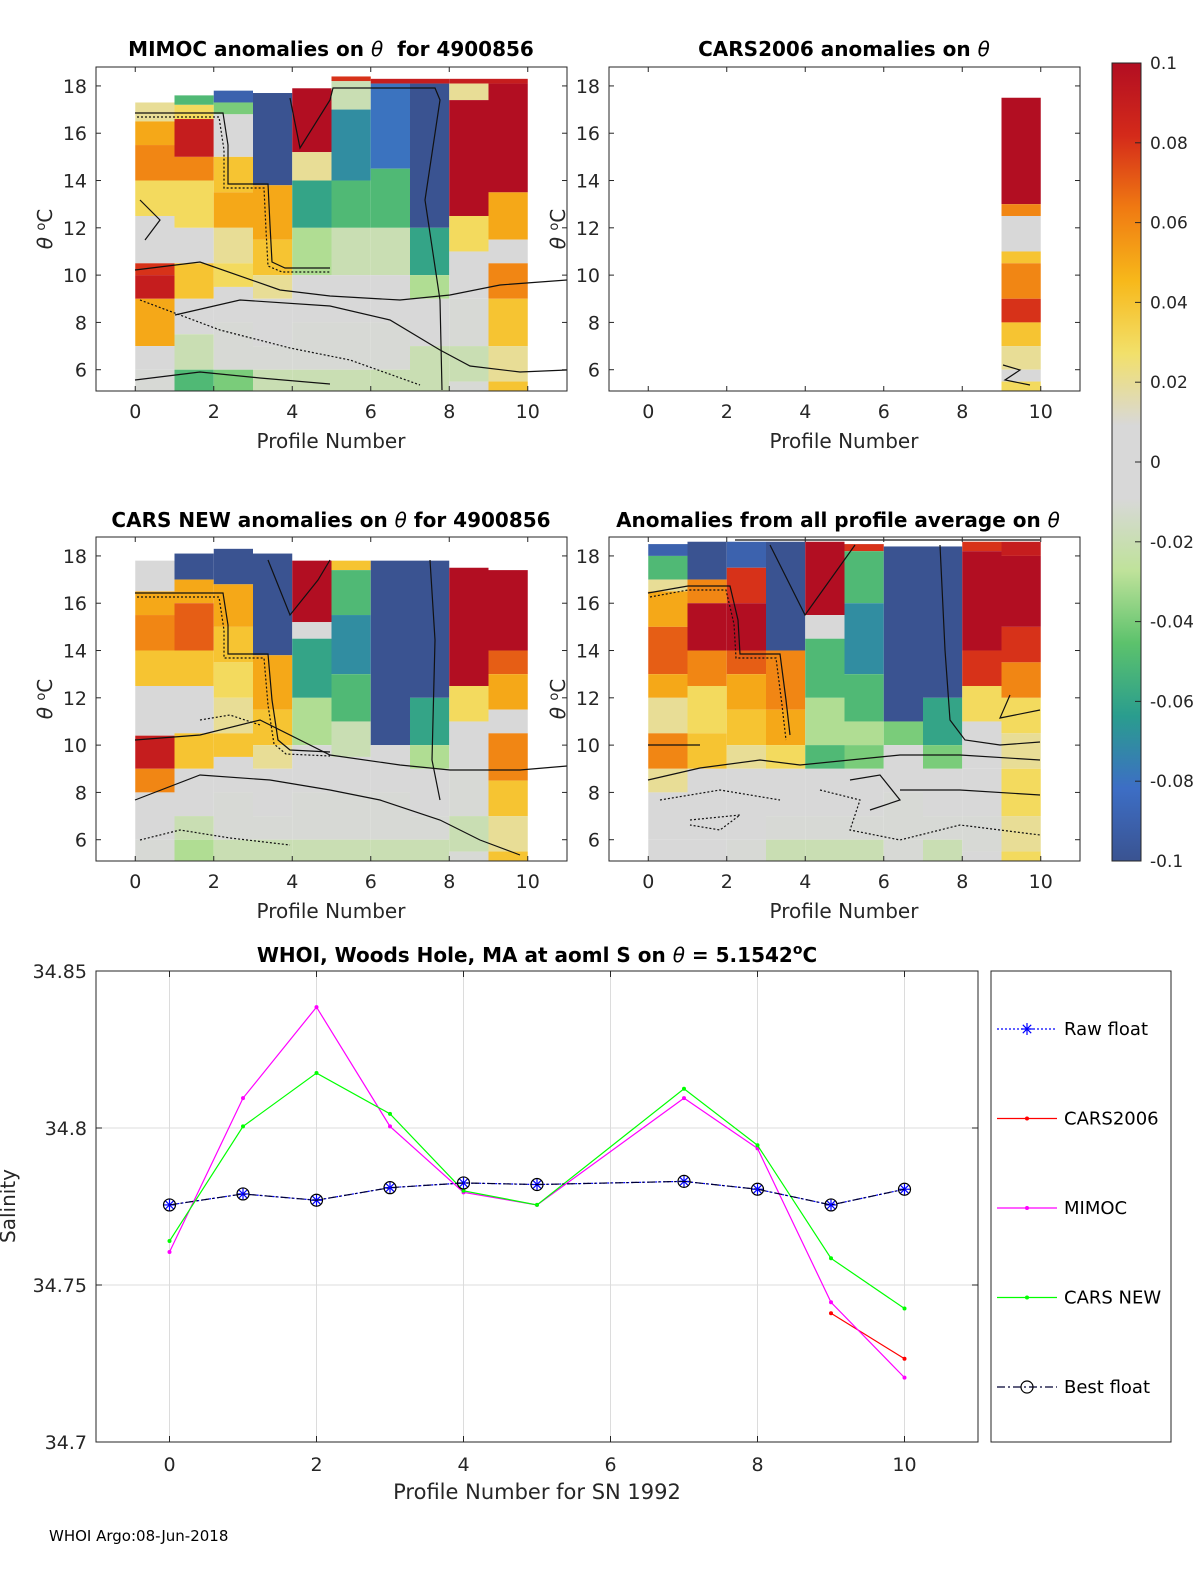 The image size is (1200, 1575). What do you see at coordinates (1172, 623) in the screenshot?
I see `colorbar-tick-label: -0.04` at bounding box center [1172, 623].